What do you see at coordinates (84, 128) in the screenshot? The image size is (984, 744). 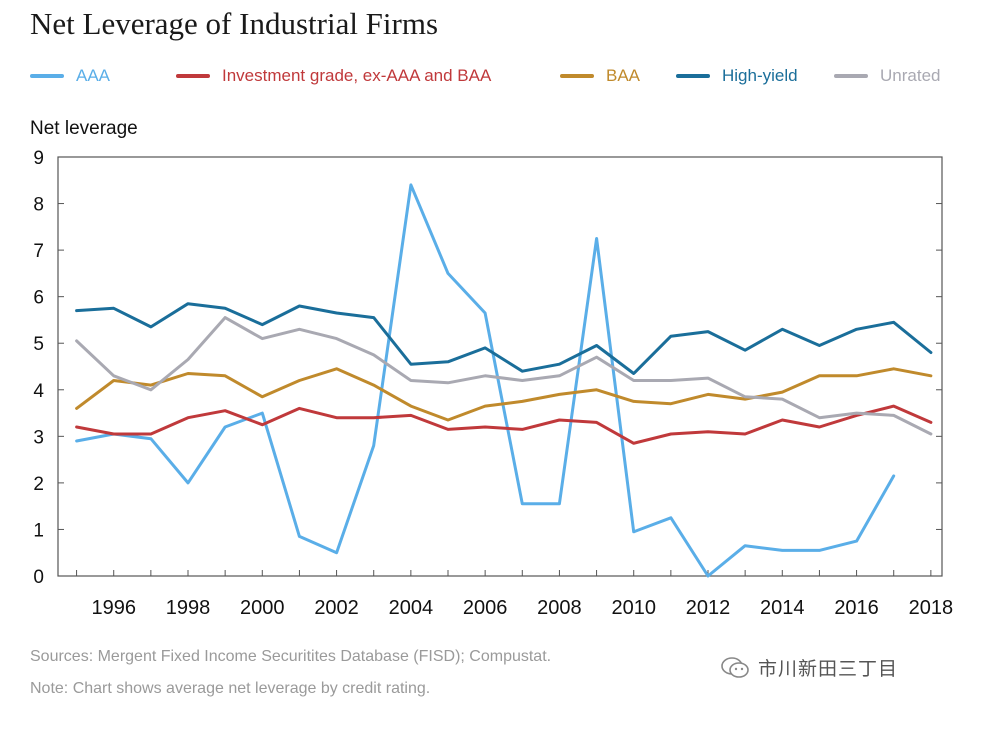 I see `y-axis-label: Net leverage` at bounding box center [84, 128].